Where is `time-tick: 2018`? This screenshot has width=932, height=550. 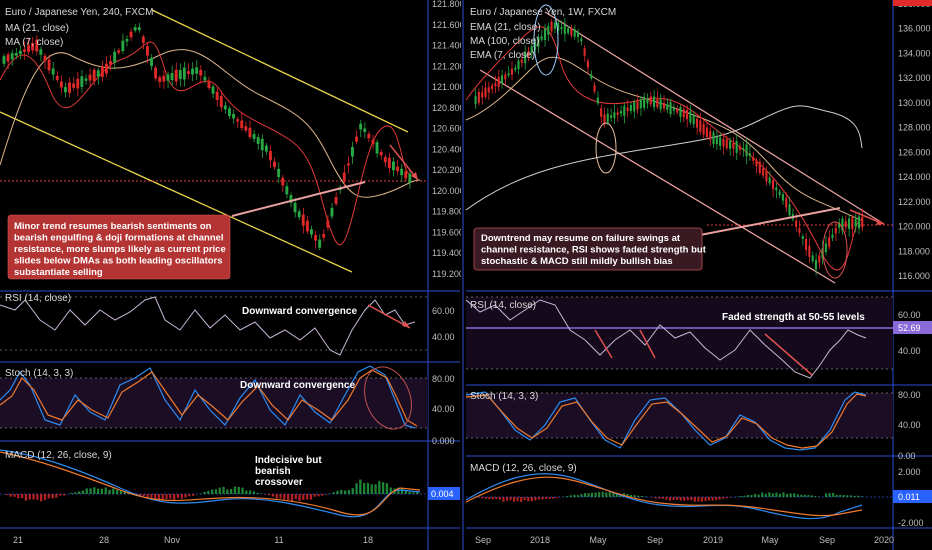
time-tick: 2018 is located at coordinates (540, 540).